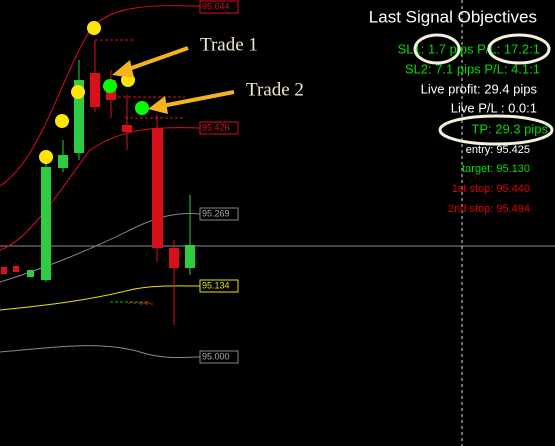 This screenshot has height=446, width=555. What do you see at coordinates (275, 89) in the screenshot?
I see `annotation: Trade 2` at bounding box center [275, 89].